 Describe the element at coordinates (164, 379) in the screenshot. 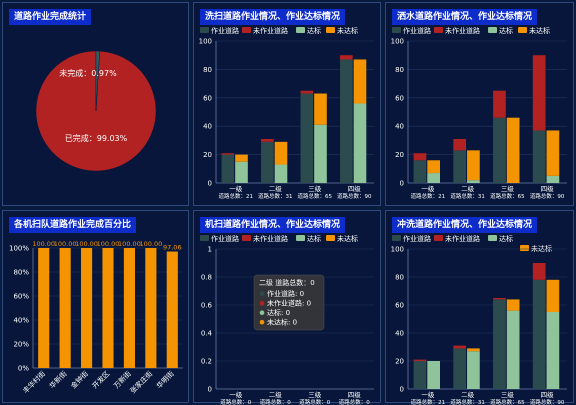

I see `x-category-label: 华明街` at that location.